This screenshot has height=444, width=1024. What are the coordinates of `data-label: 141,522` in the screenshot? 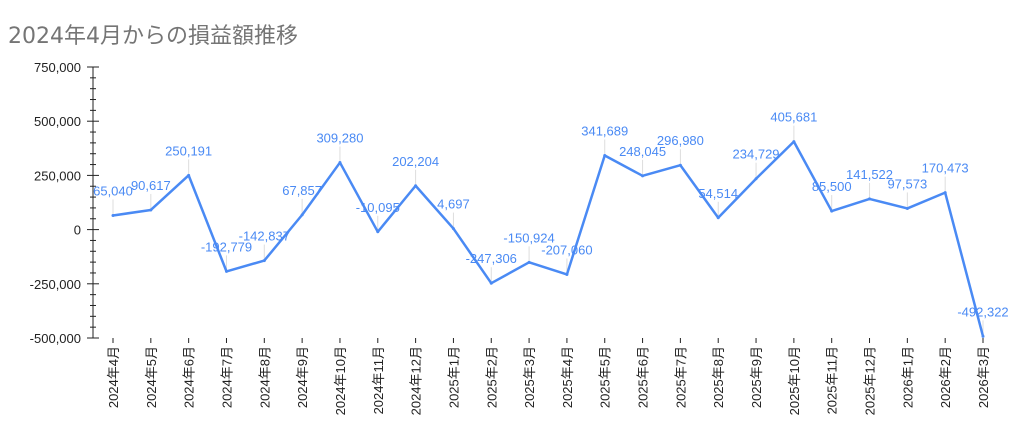 It's located at (869, 174).